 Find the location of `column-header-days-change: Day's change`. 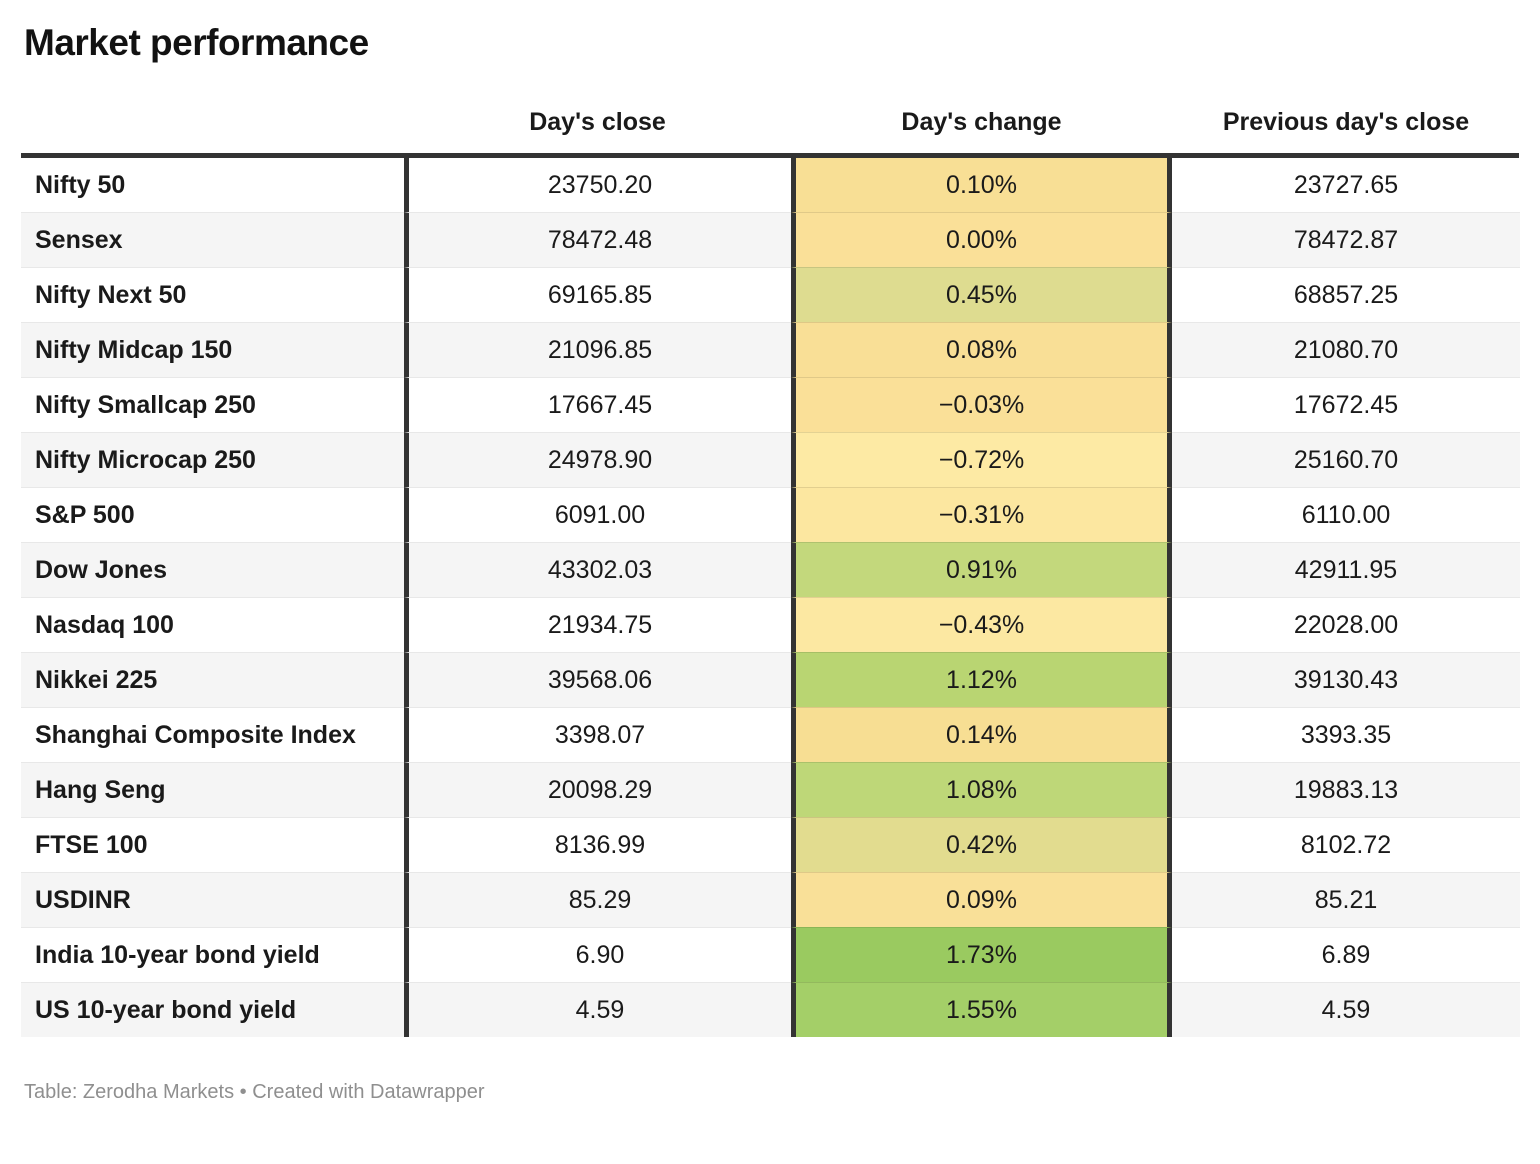

column-header-days-change: Day's change is located at coordinates (981, 122).